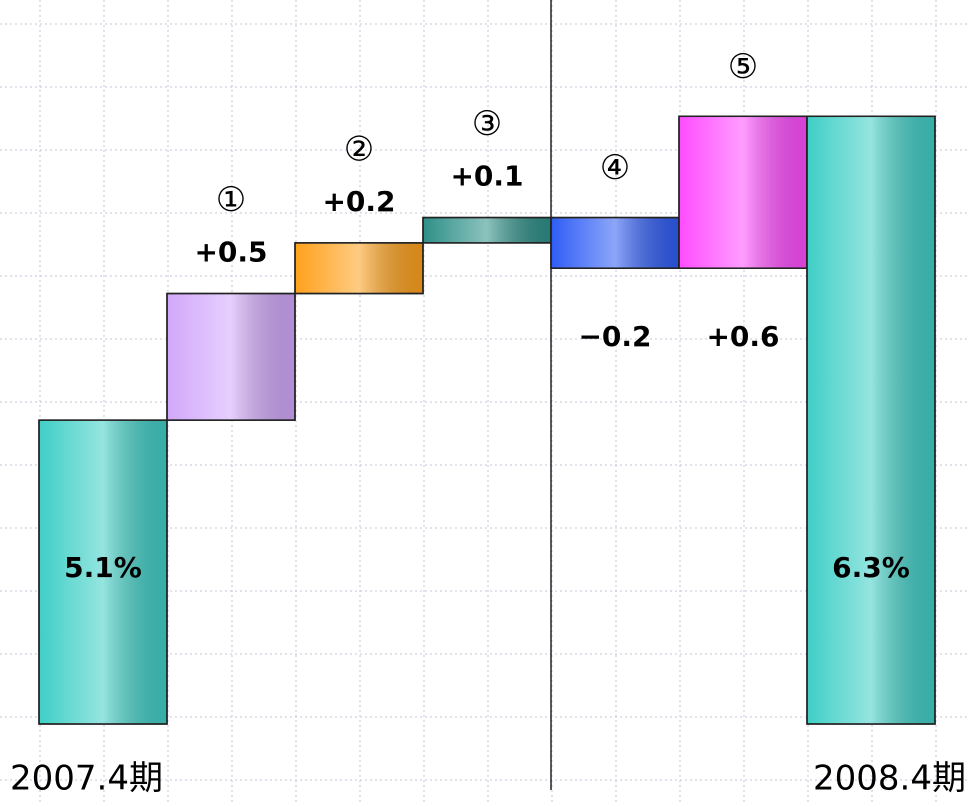  Describe the element at coordinates (889, 779) in the screenshot. I see `x-tick-label: 2008.4期` at that location.